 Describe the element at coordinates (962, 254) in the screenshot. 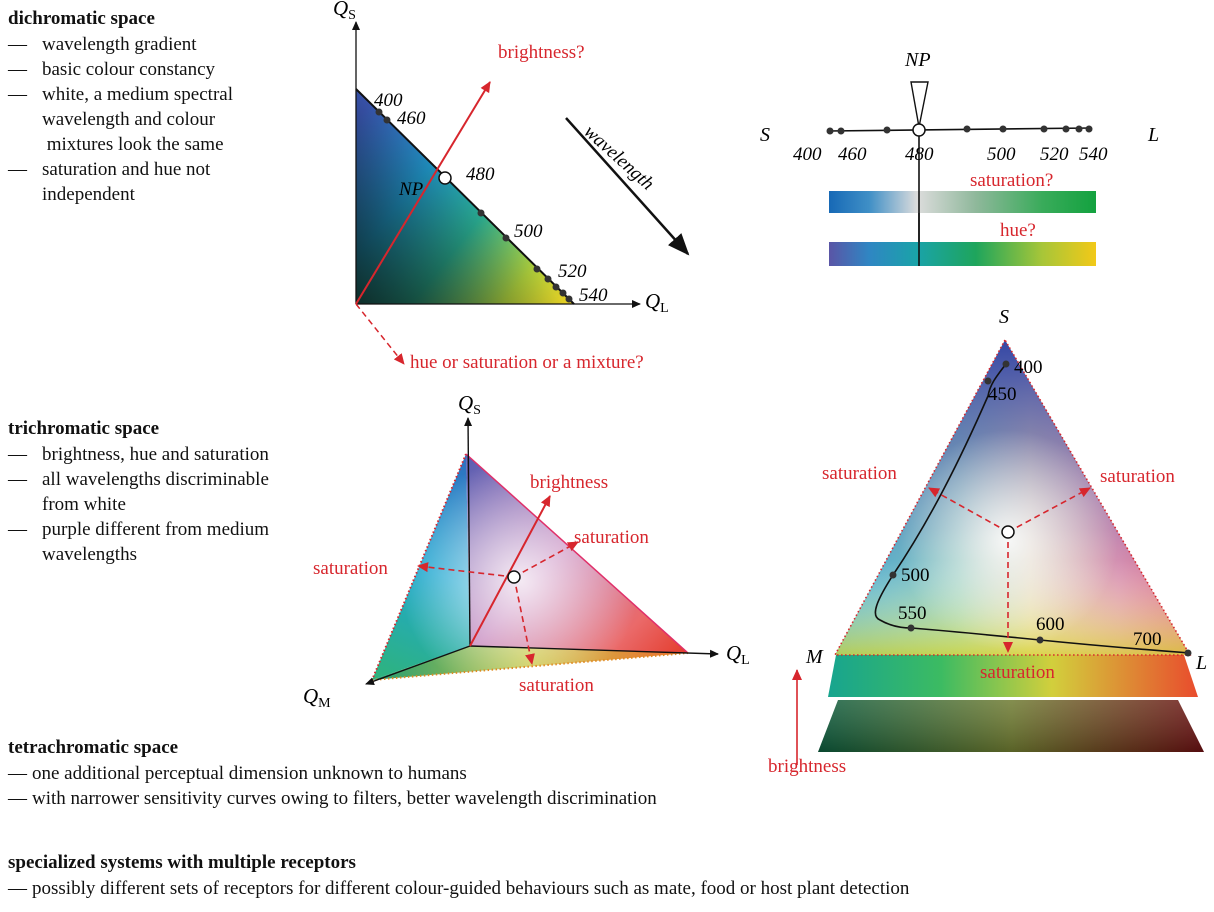

I see `hue-bar` at that location.